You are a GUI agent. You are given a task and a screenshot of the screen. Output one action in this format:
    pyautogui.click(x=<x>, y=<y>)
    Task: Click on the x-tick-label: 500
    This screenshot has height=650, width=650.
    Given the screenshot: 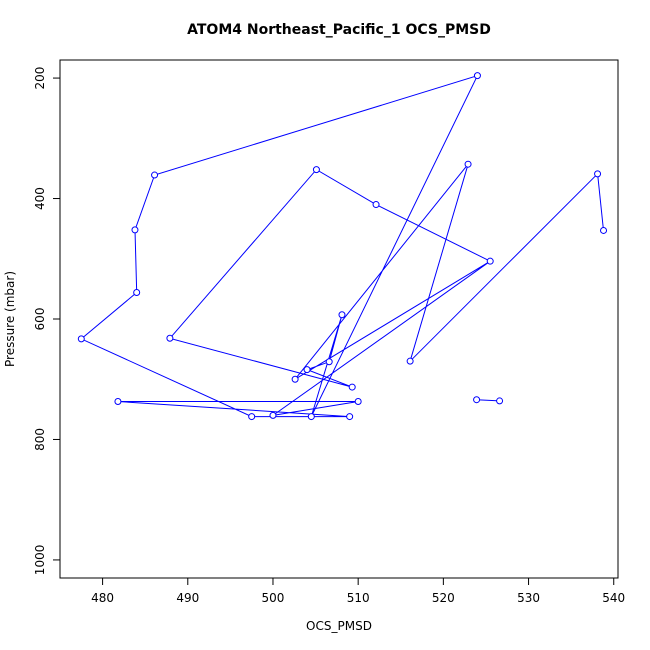 What is the action you would take?
    pyautogui.click(x=273, y=598)
    